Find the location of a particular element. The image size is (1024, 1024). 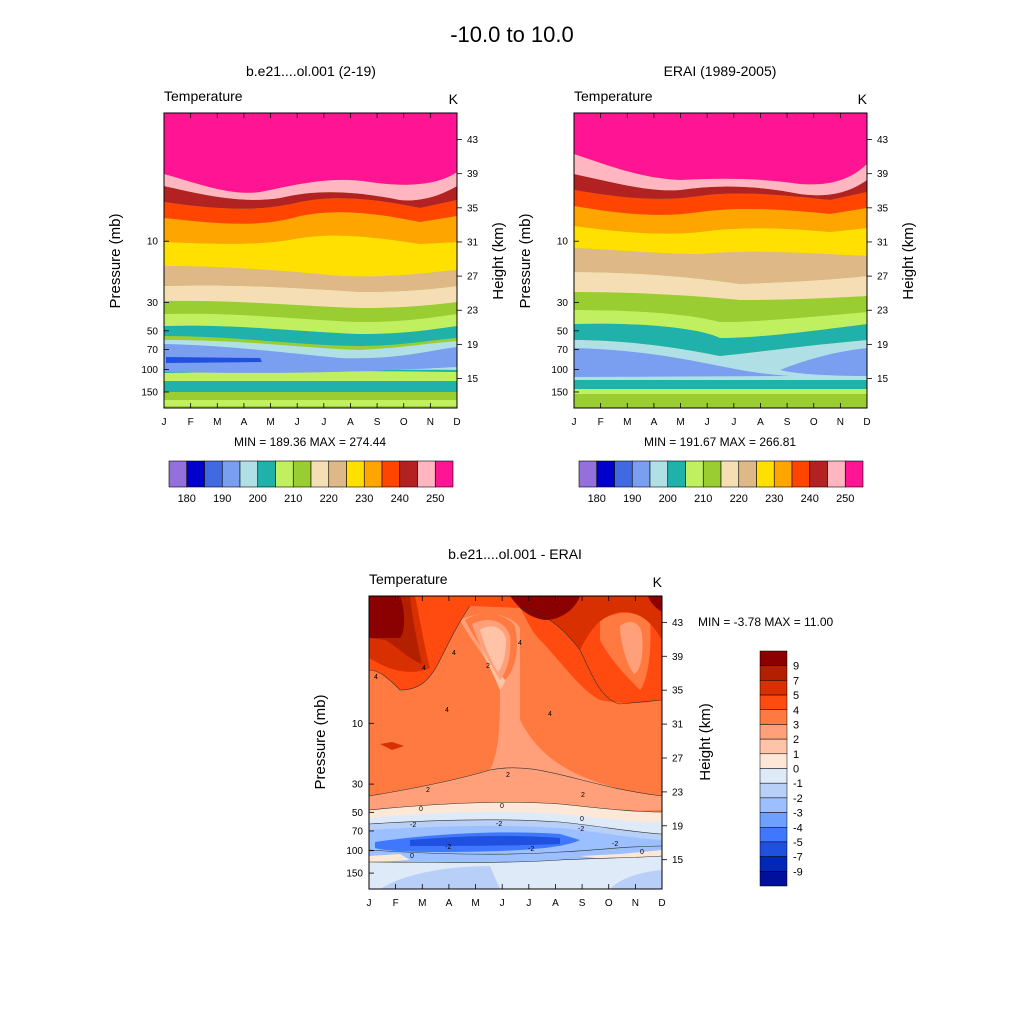

panel-erai-right-string: K is located at coordinates (863, 99).